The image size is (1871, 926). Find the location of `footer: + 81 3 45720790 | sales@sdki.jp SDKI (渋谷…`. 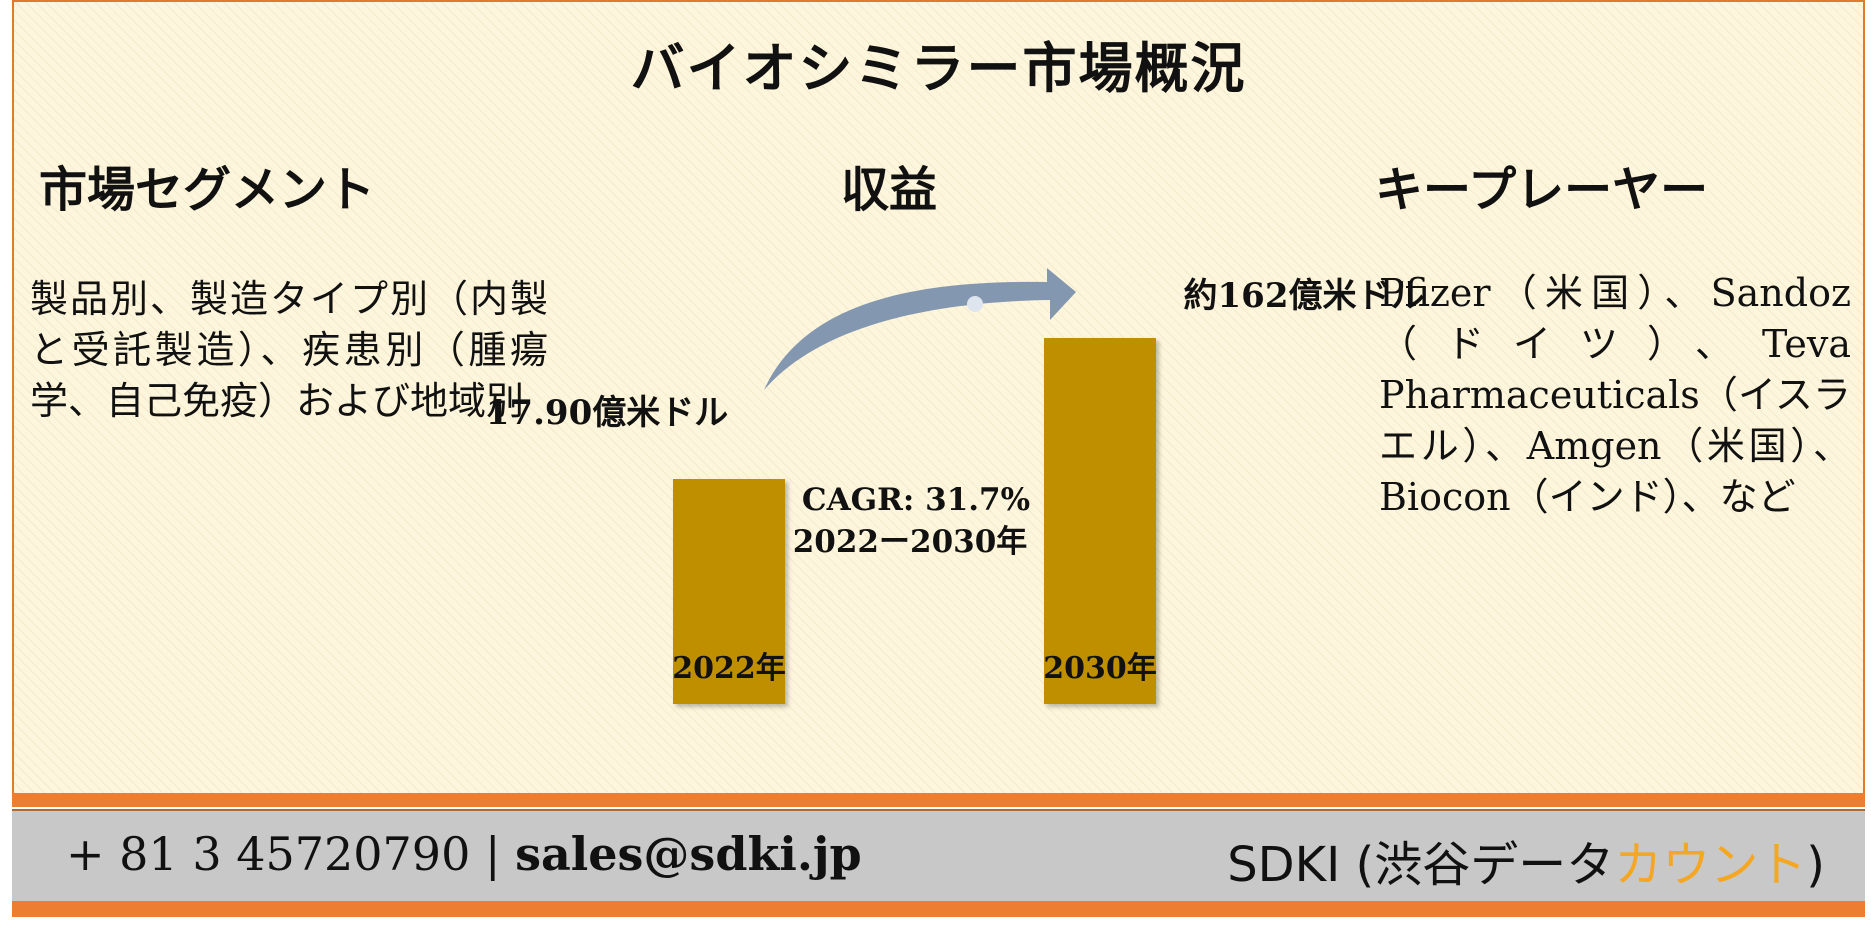

footer: + 81 3 45720790 | sales@sdki.jp SDKI (渋谷… is located at coordinates (938, 855).